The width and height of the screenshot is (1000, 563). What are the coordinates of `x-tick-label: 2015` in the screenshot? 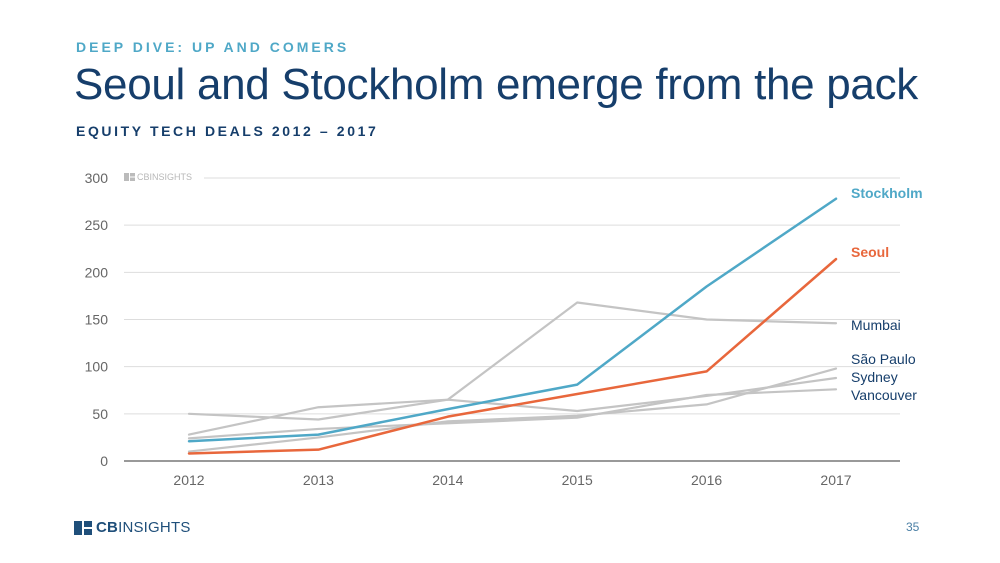 It's located at (577, 480).